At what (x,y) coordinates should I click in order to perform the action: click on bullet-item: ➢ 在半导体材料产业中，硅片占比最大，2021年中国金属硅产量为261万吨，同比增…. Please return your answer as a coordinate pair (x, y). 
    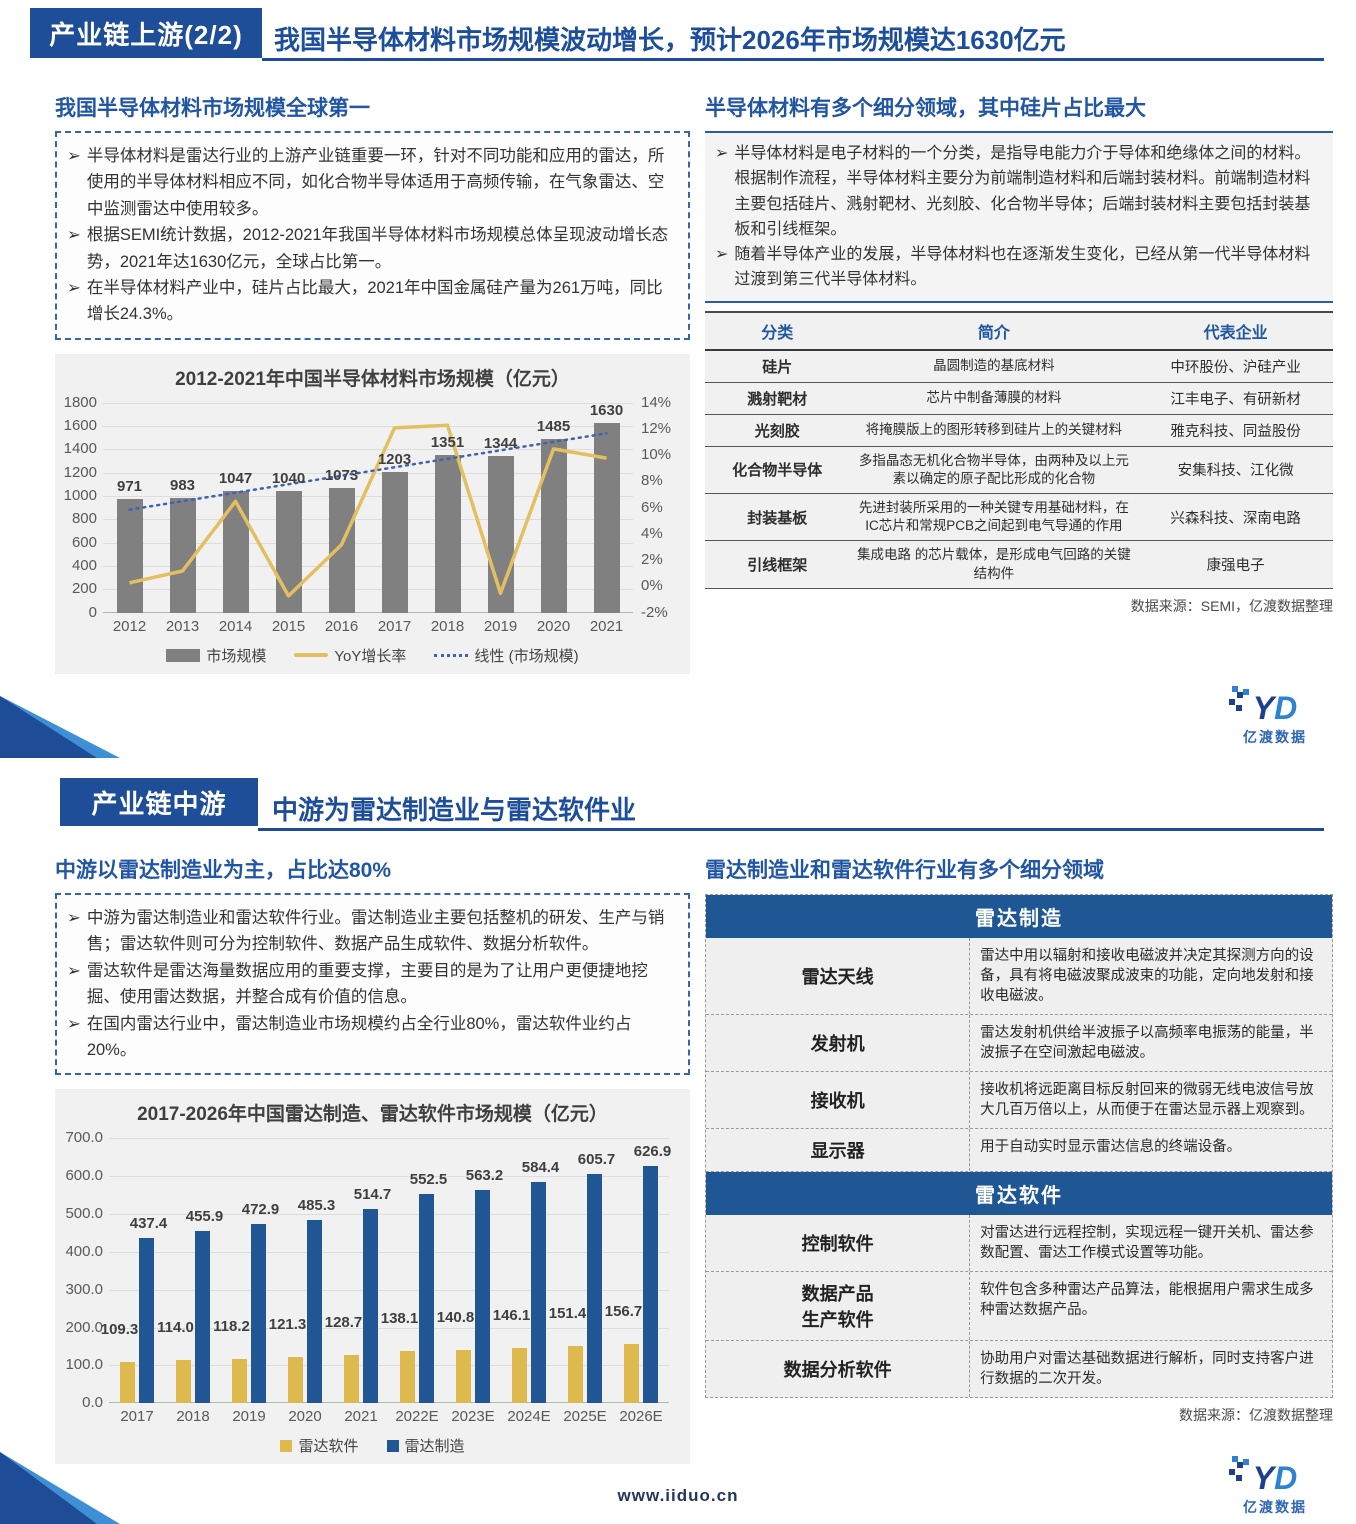
    Looking at the image, I should click on (370, 301).